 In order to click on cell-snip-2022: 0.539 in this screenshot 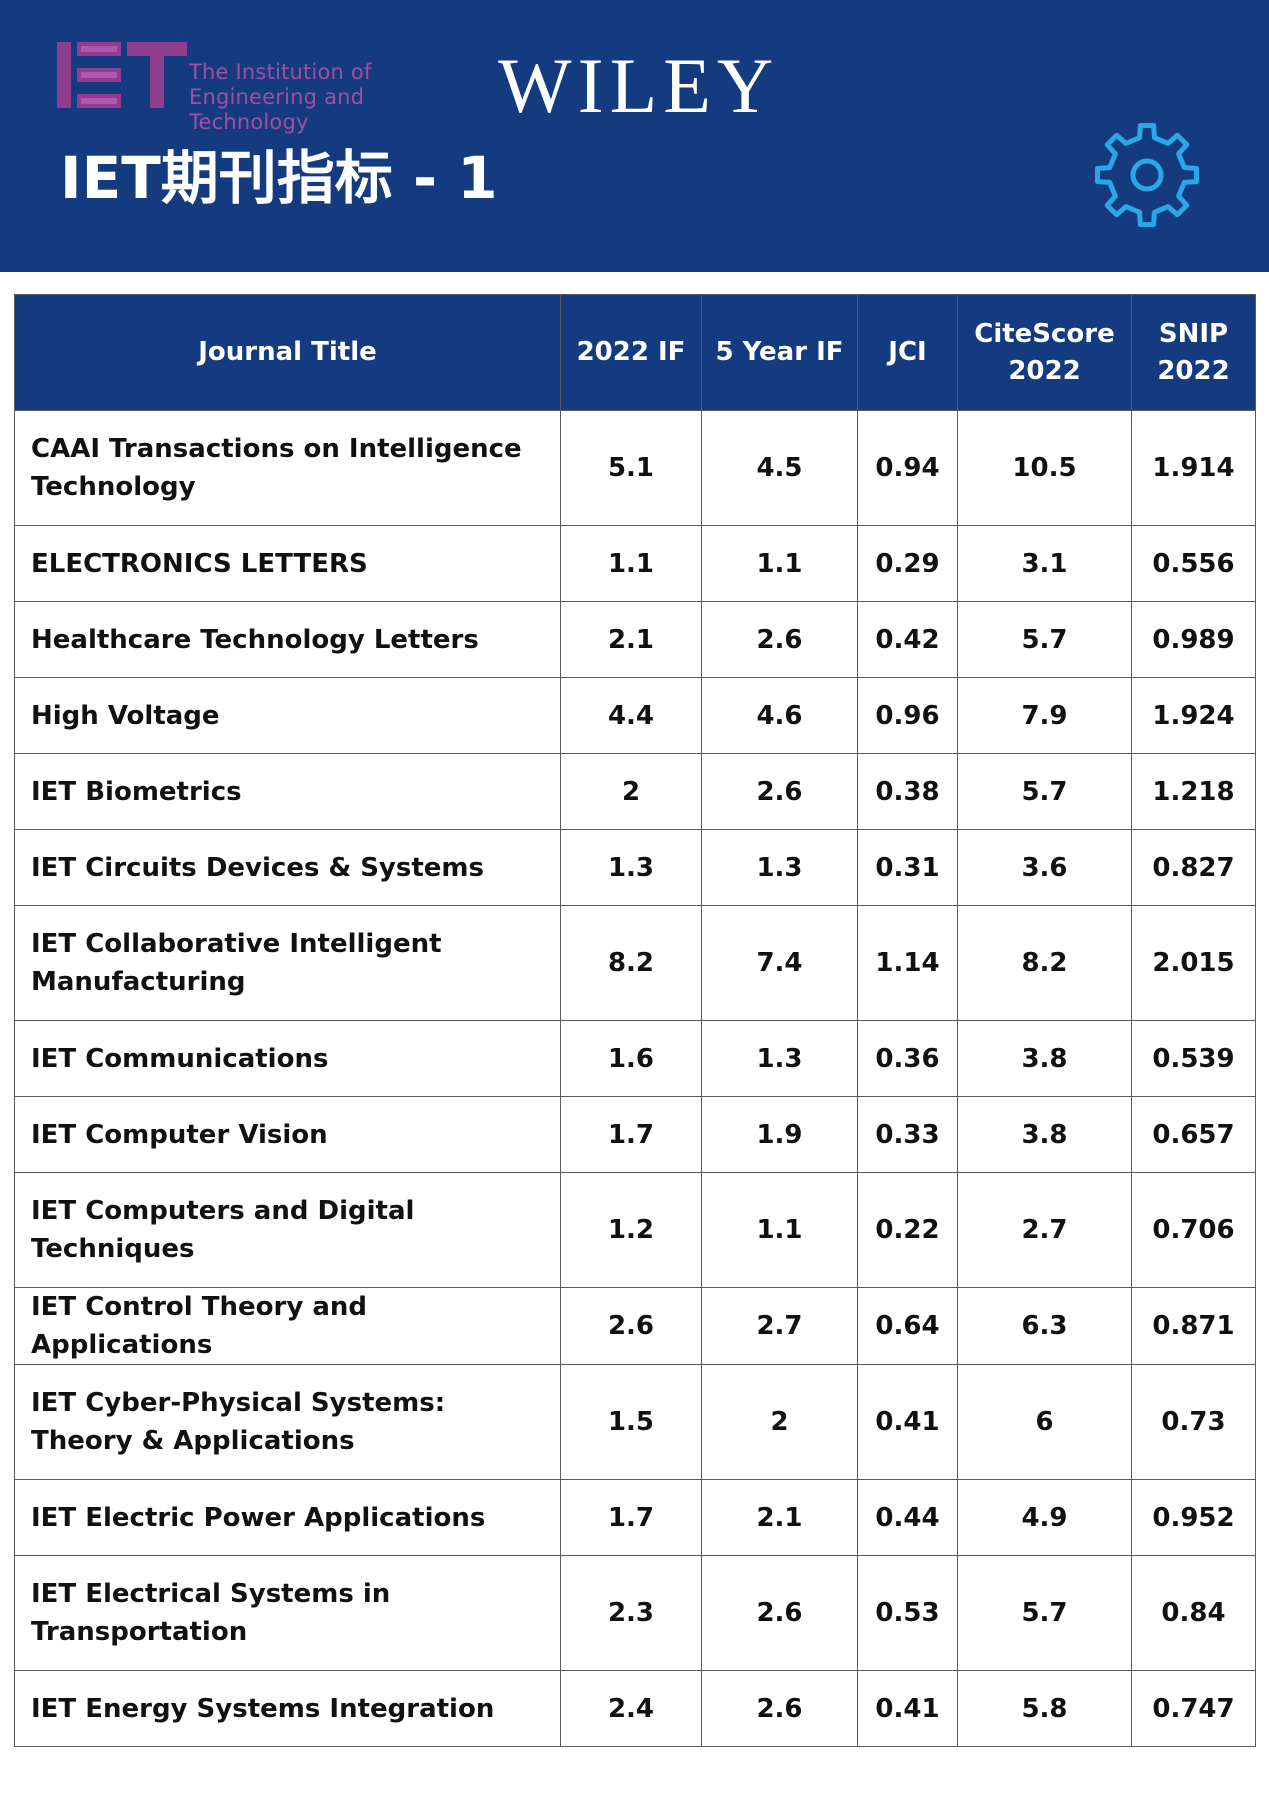, I will do `click(1193, 1058)`.